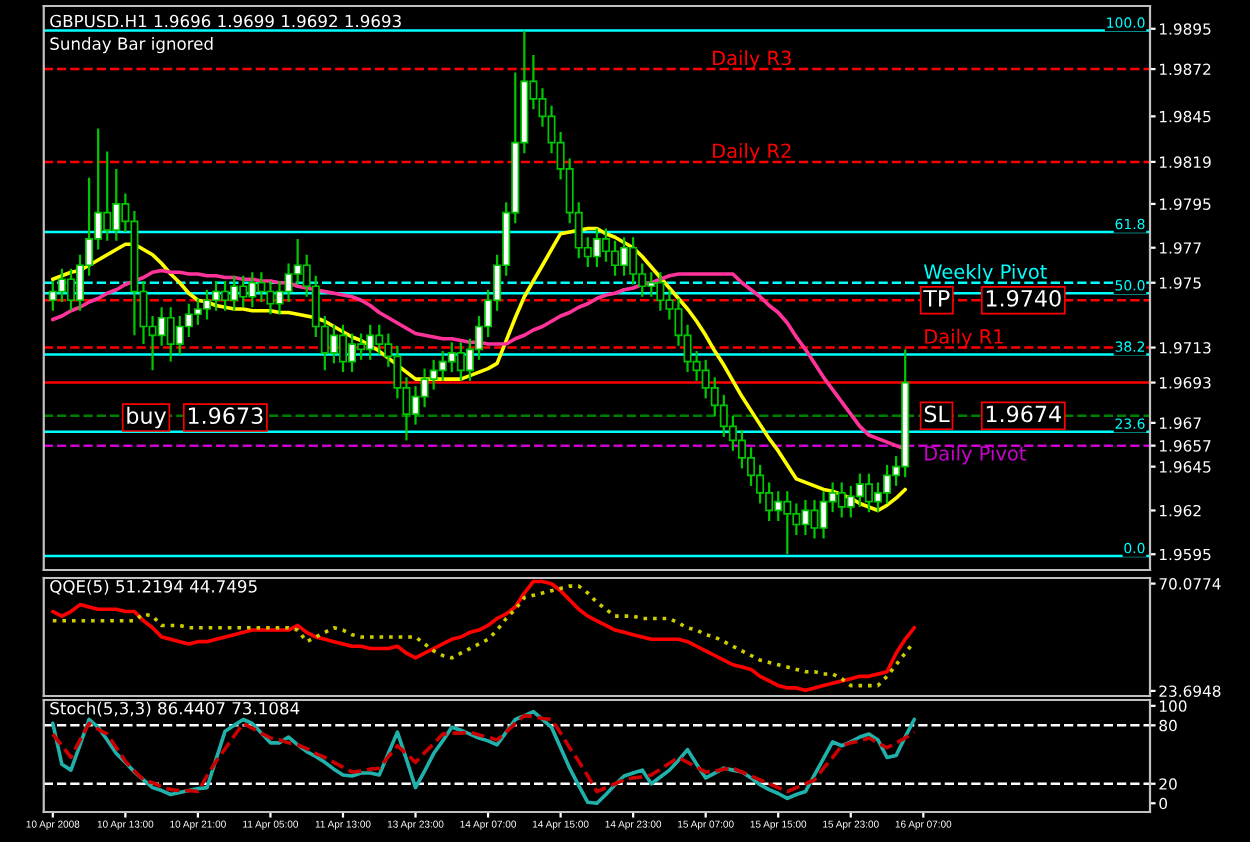  I want to click on ref-line-label: Daily R2, so click(752, 152).